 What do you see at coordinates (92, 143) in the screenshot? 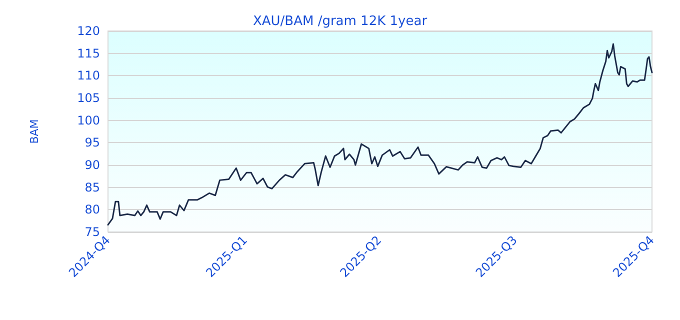
I see `y-tick-label: 95` at bounding box center [92, 143].